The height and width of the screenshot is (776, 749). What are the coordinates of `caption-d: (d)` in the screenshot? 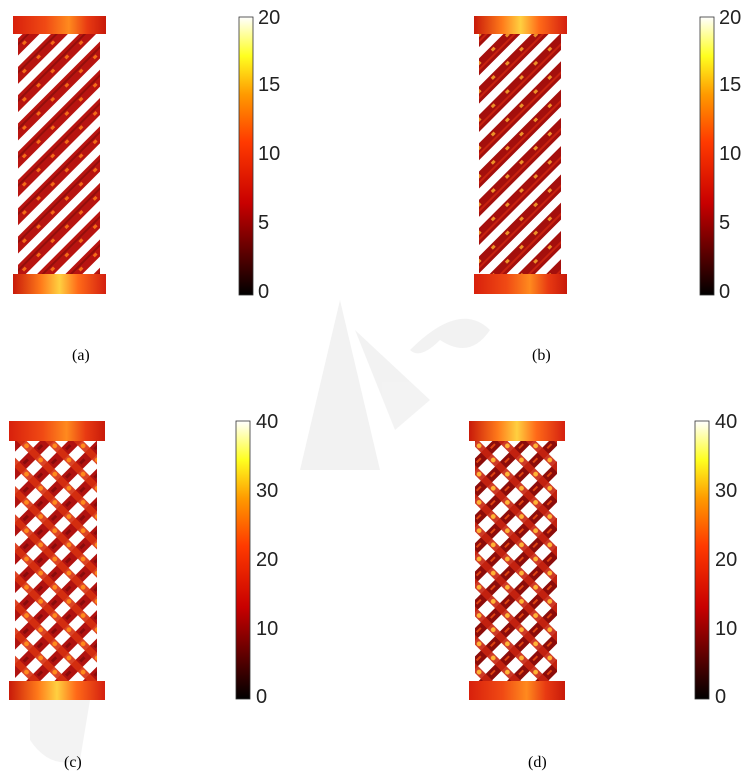 It's located at (537, 762).